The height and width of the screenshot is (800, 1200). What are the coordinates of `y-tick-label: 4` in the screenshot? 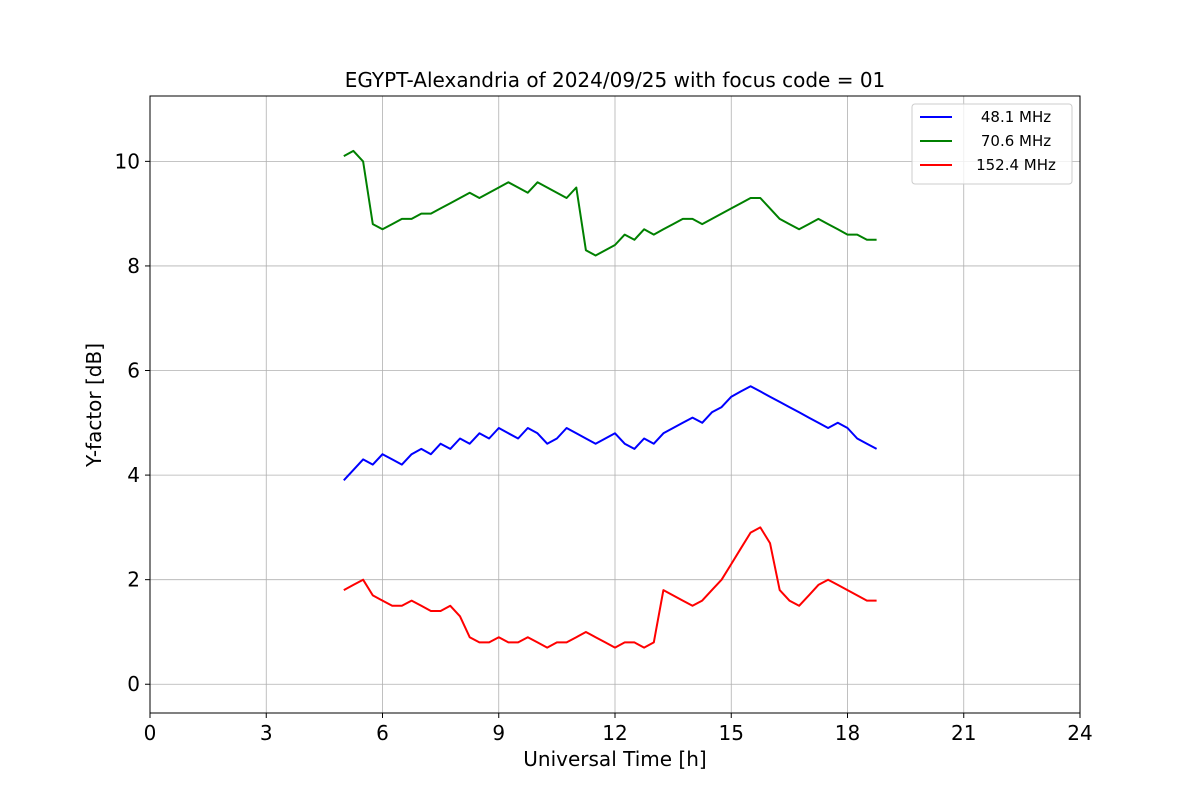 It's located at (133, 475).